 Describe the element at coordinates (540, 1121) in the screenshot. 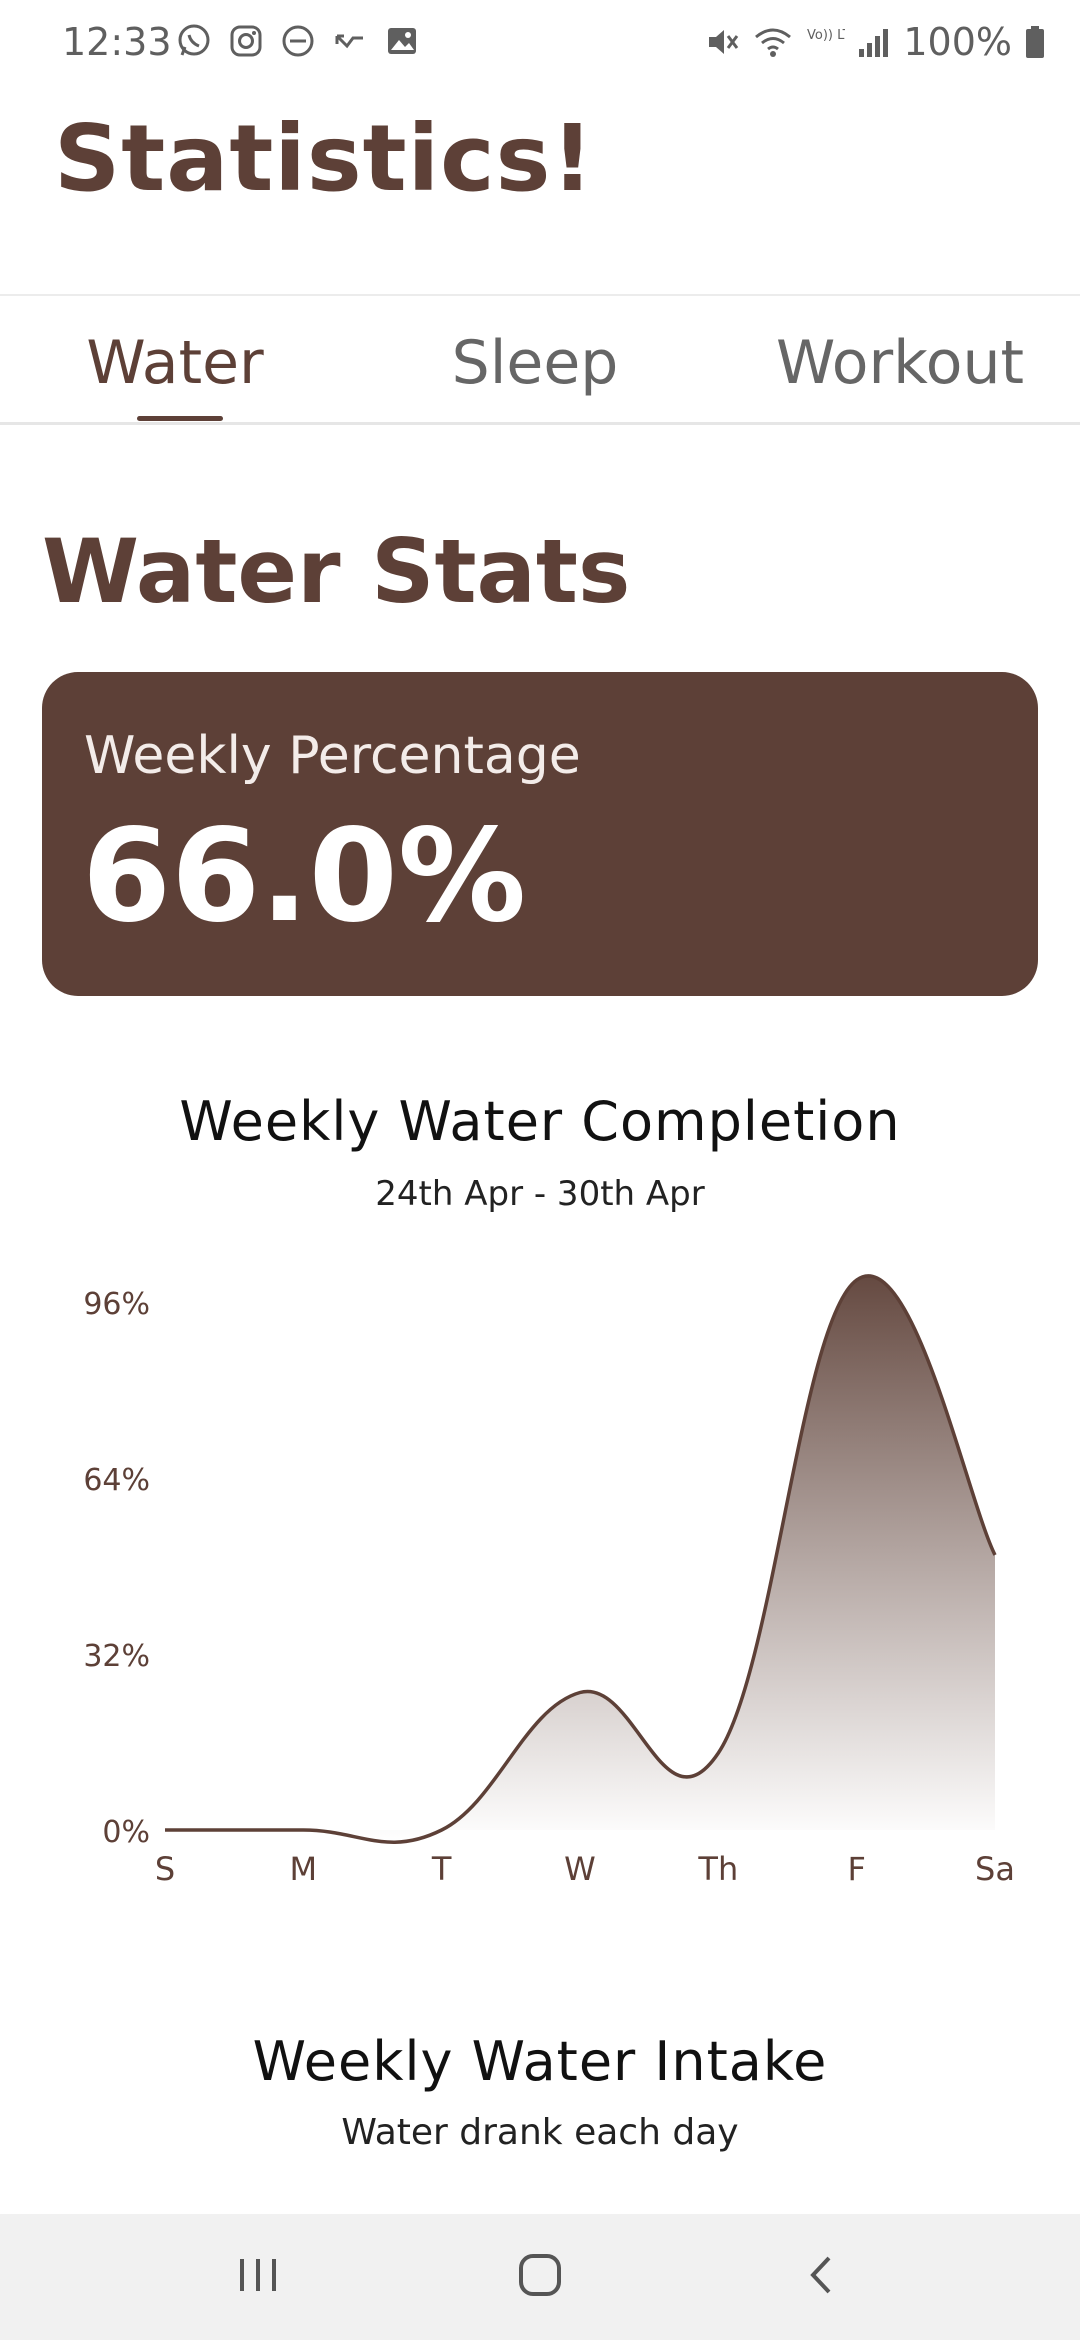

I see `chart-title: Weekly Water Completion` at that location.